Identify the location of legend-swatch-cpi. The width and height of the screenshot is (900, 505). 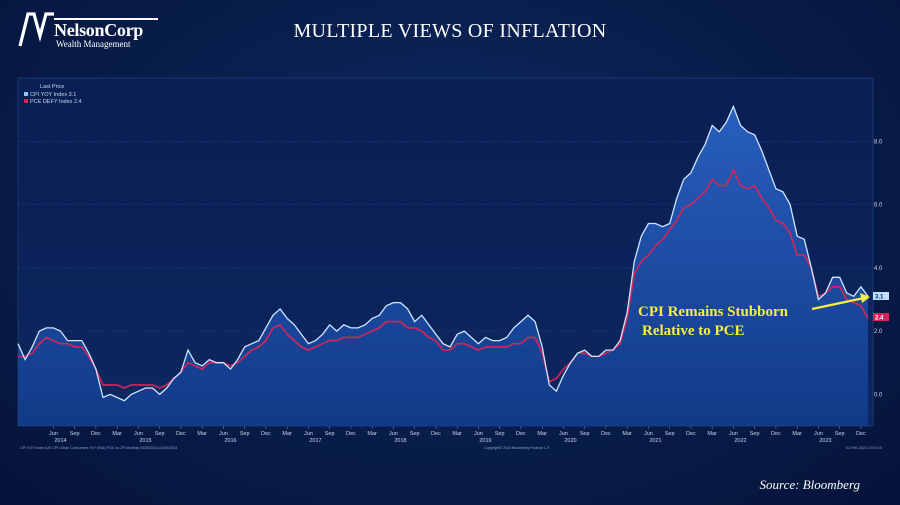
(26, 94).